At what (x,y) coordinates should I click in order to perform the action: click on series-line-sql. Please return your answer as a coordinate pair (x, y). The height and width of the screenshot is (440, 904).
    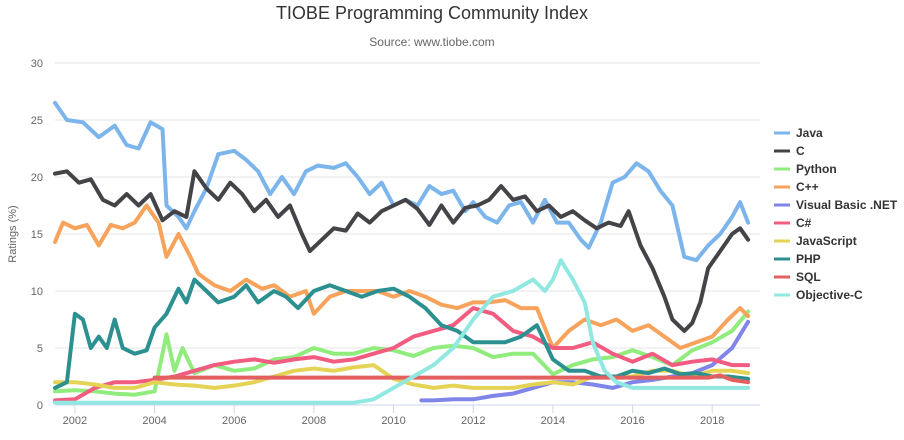
    Looking at the image, I should click on (451, 379).